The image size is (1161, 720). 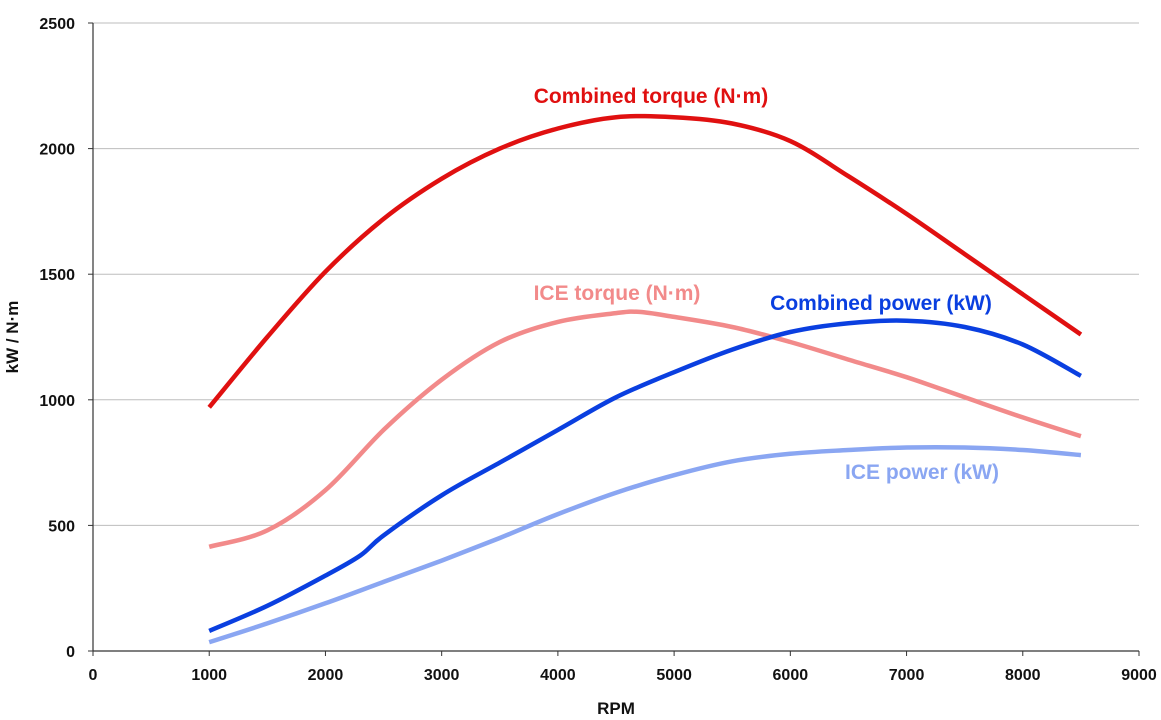 What do you see at coordinates (326, 675) in the screenshot?
I see `x-tick-label: 2000` at bounding box center [326, 675].